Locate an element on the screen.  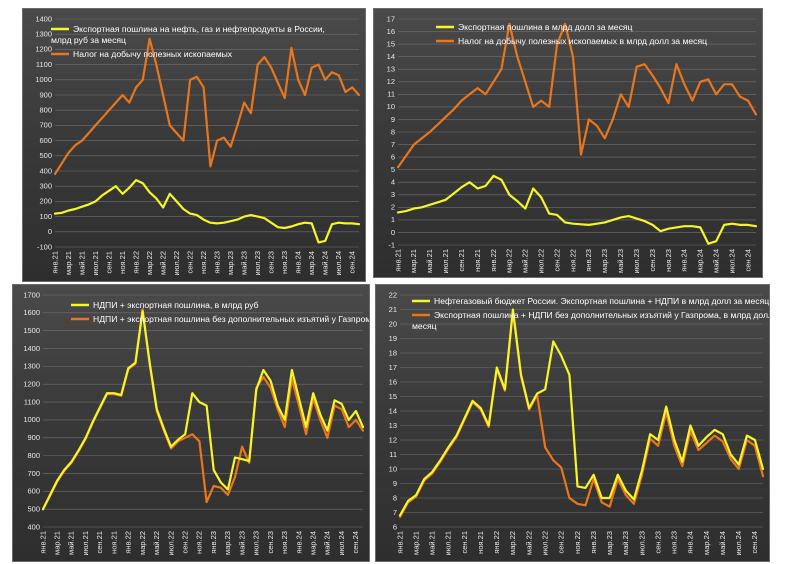
x-tick-label: янв.22 is located at coordinates (496, 542).